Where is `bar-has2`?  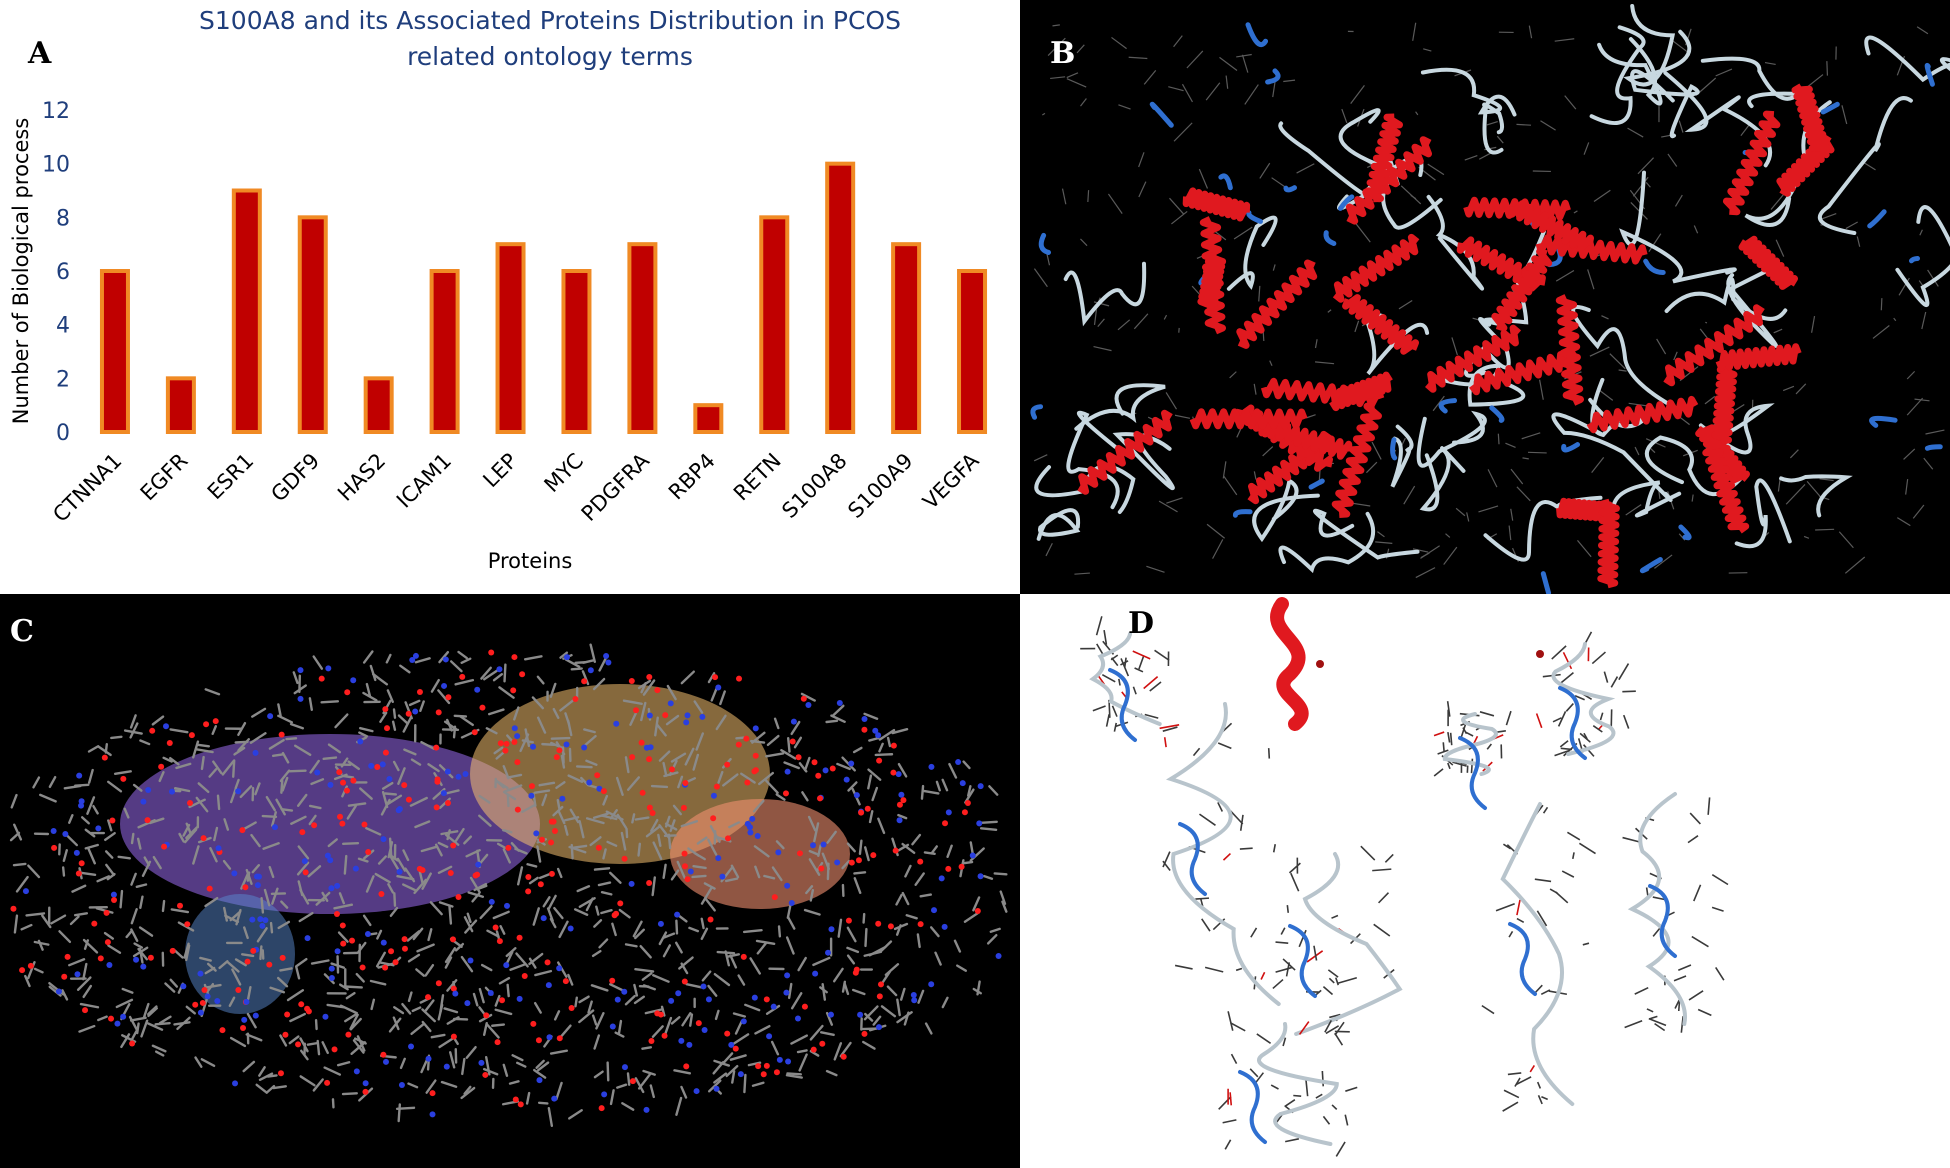 bar-has2 is located at coordinates (378, 405).